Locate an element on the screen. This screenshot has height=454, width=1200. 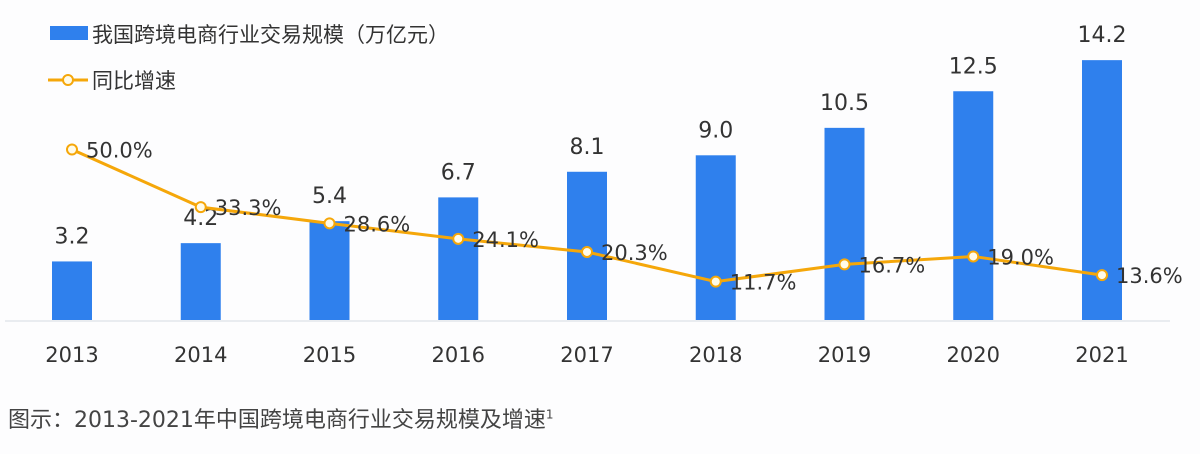
line-point-2015 is located at coordinates (329, 223).